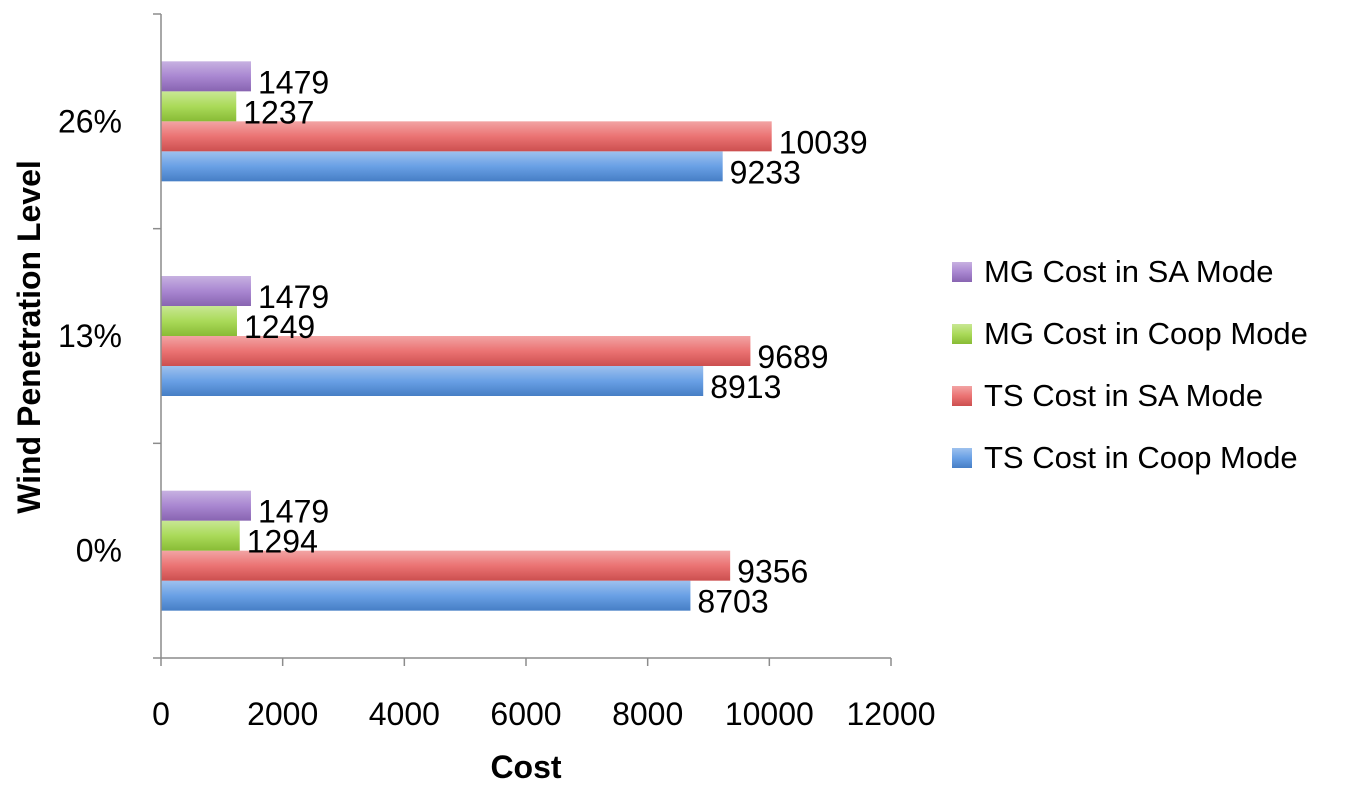  What do you see at coordinates (769, 714) in the screenshot?
I see `x-tick-label: 10000` at bounding box center [769, 714].